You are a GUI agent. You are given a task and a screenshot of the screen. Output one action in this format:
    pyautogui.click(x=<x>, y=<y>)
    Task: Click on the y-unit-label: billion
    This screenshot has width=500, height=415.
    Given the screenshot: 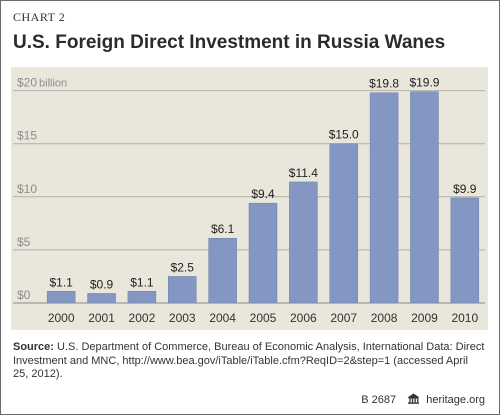 What is the action you would take?
    pyautogui.click(x=53, y=84)
    